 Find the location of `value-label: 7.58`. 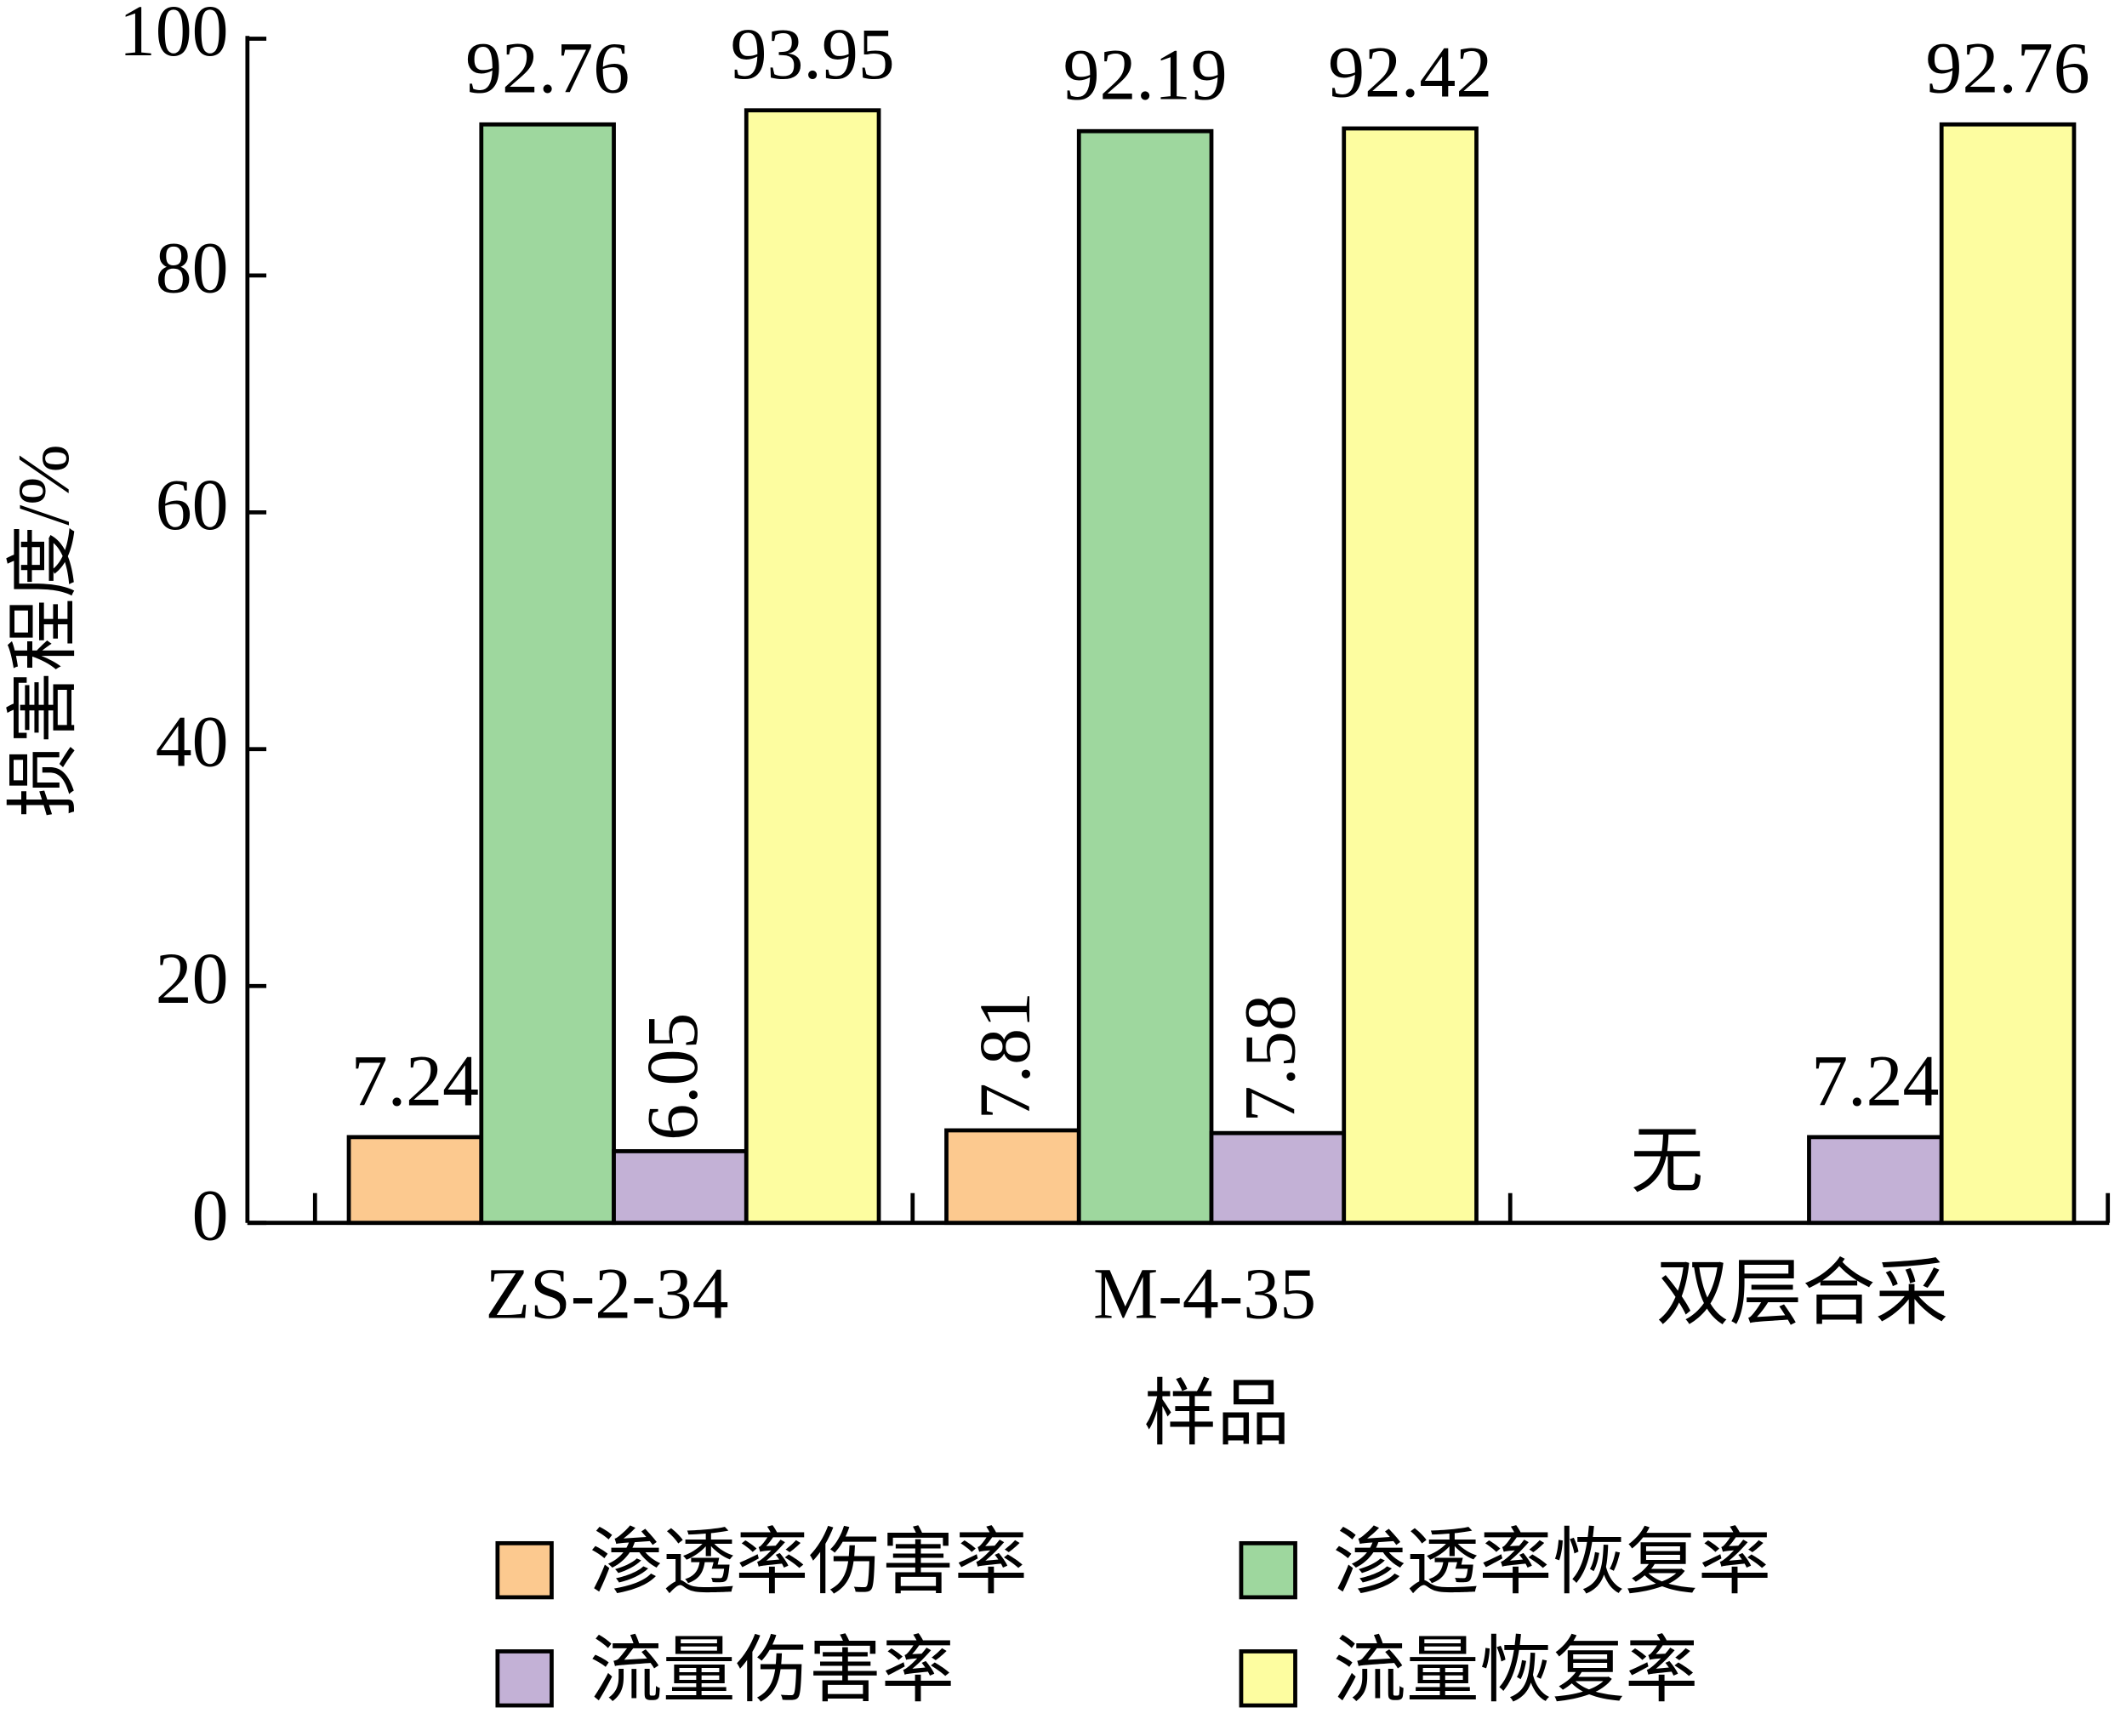

value-label: 7.58 is located at coordinates (1271, 1058).